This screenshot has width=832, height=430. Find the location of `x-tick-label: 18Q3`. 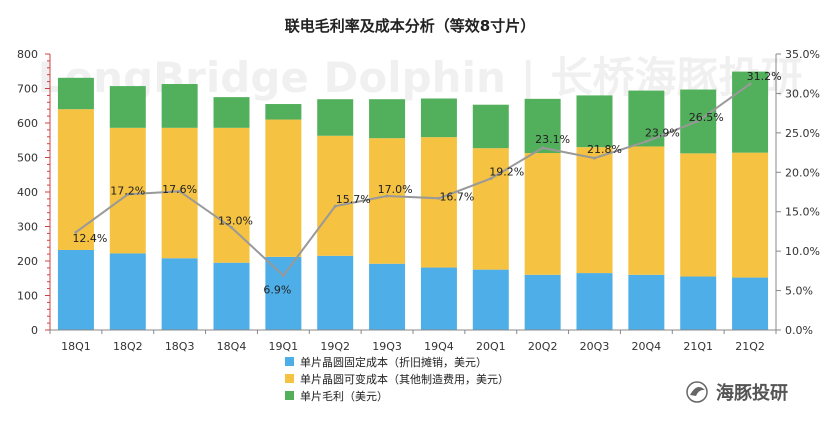

x-tick-label: 18Q3 is located at coordinates (180, 346).